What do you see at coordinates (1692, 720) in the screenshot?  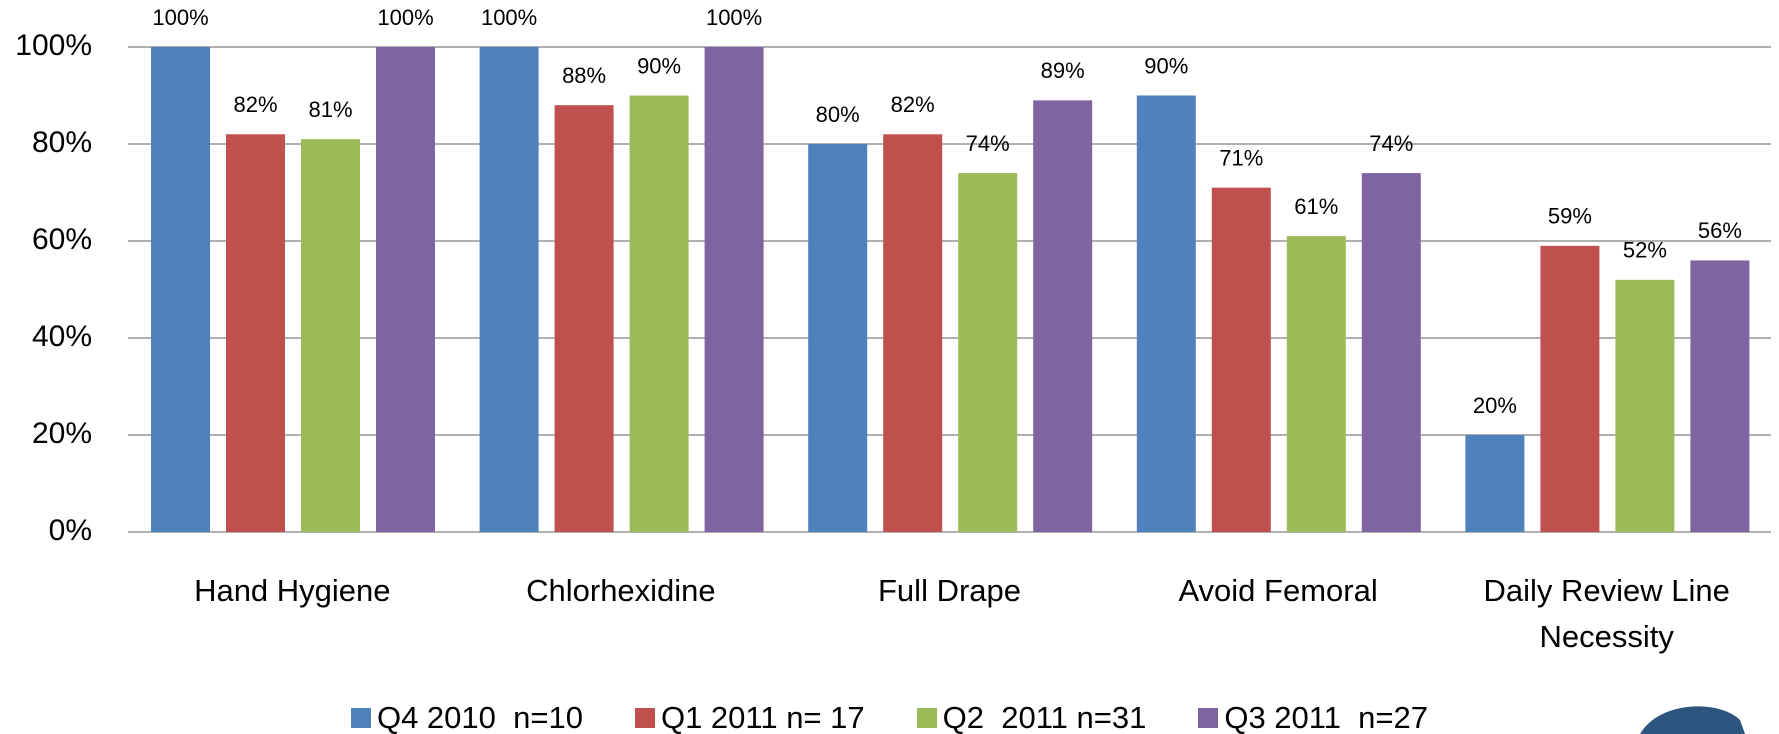 I see `decoration` at bounding box center [1692, 720].